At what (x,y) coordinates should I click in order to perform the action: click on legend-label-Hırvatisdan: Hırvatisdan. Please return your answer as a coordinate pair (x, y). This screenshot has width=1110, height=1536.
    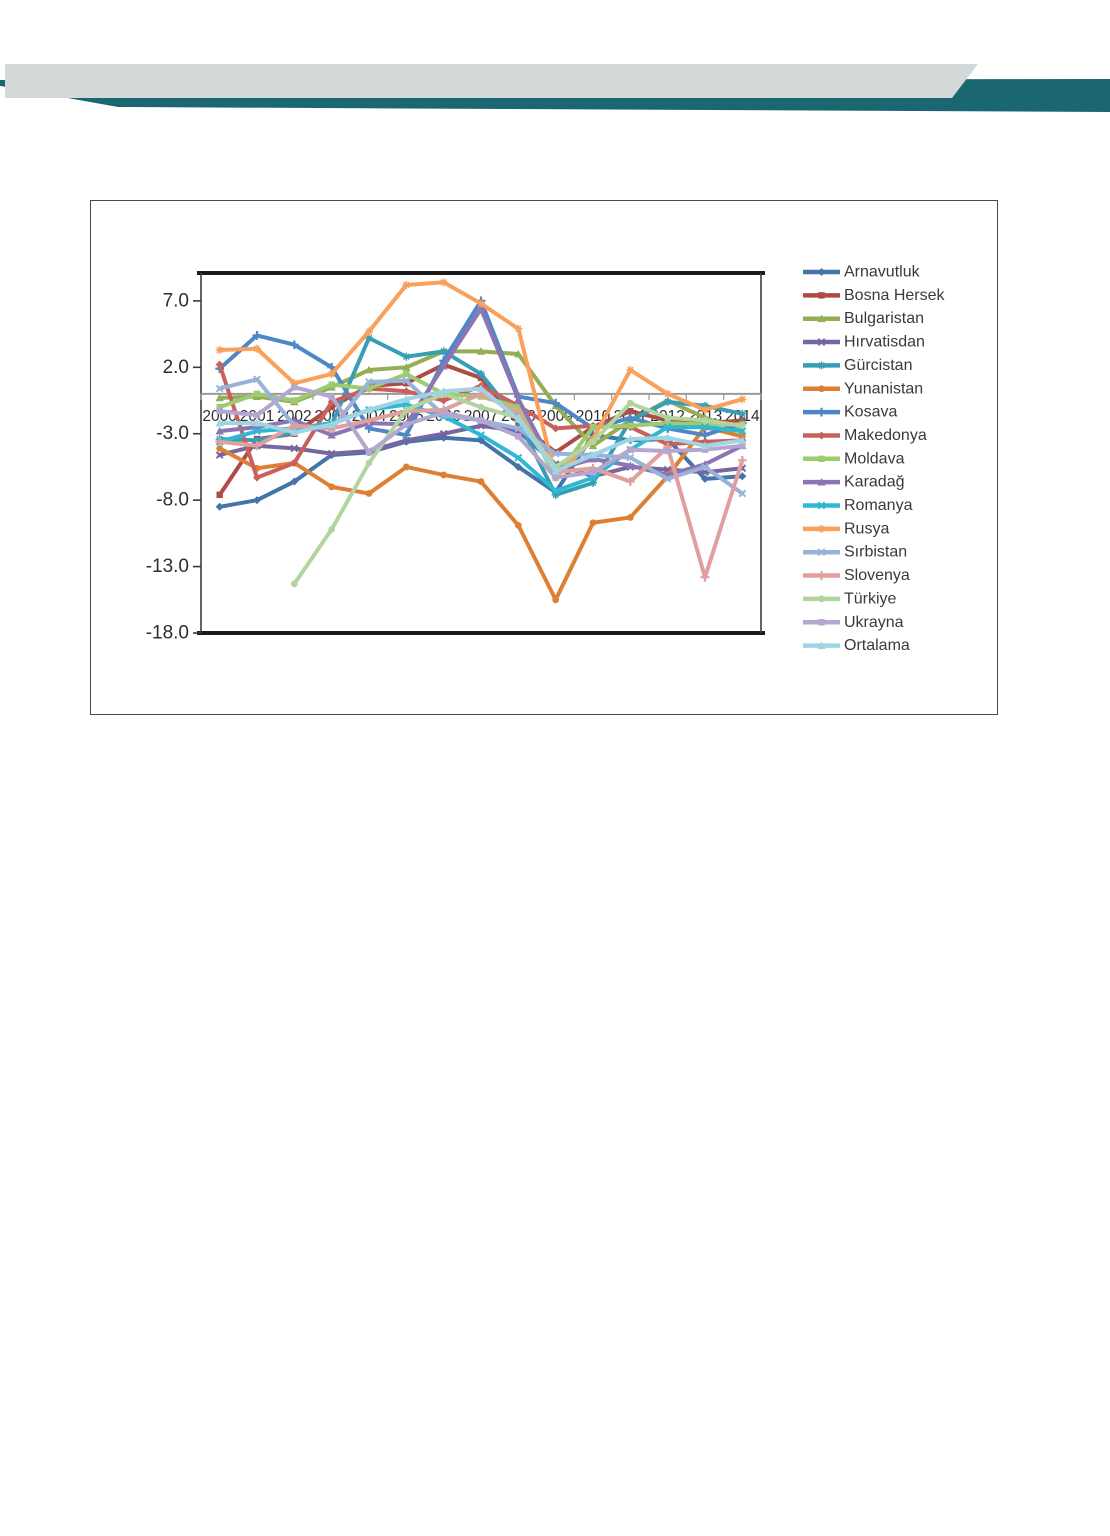
    Looking at the image, I should click on (884, 342).